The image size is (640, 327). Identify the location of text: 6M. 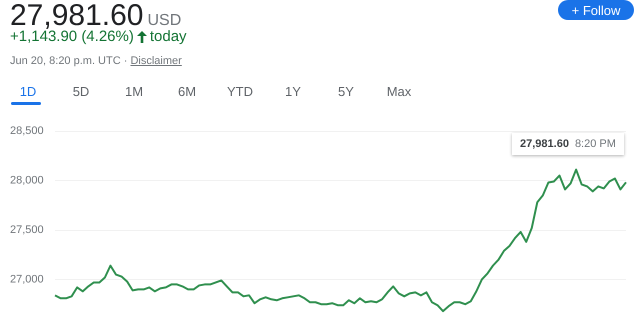
(187, 91).